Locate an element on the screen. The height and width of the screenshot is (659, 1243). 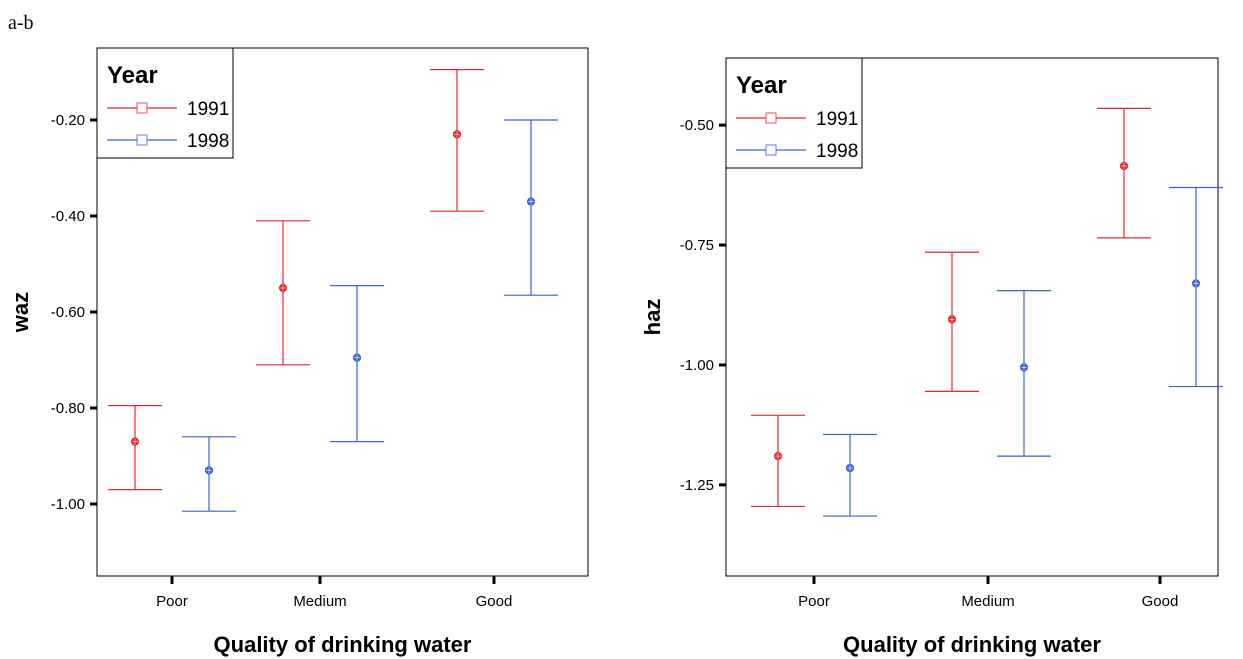
y-tick-label: -1.25 is located at coordinates (697, 485).